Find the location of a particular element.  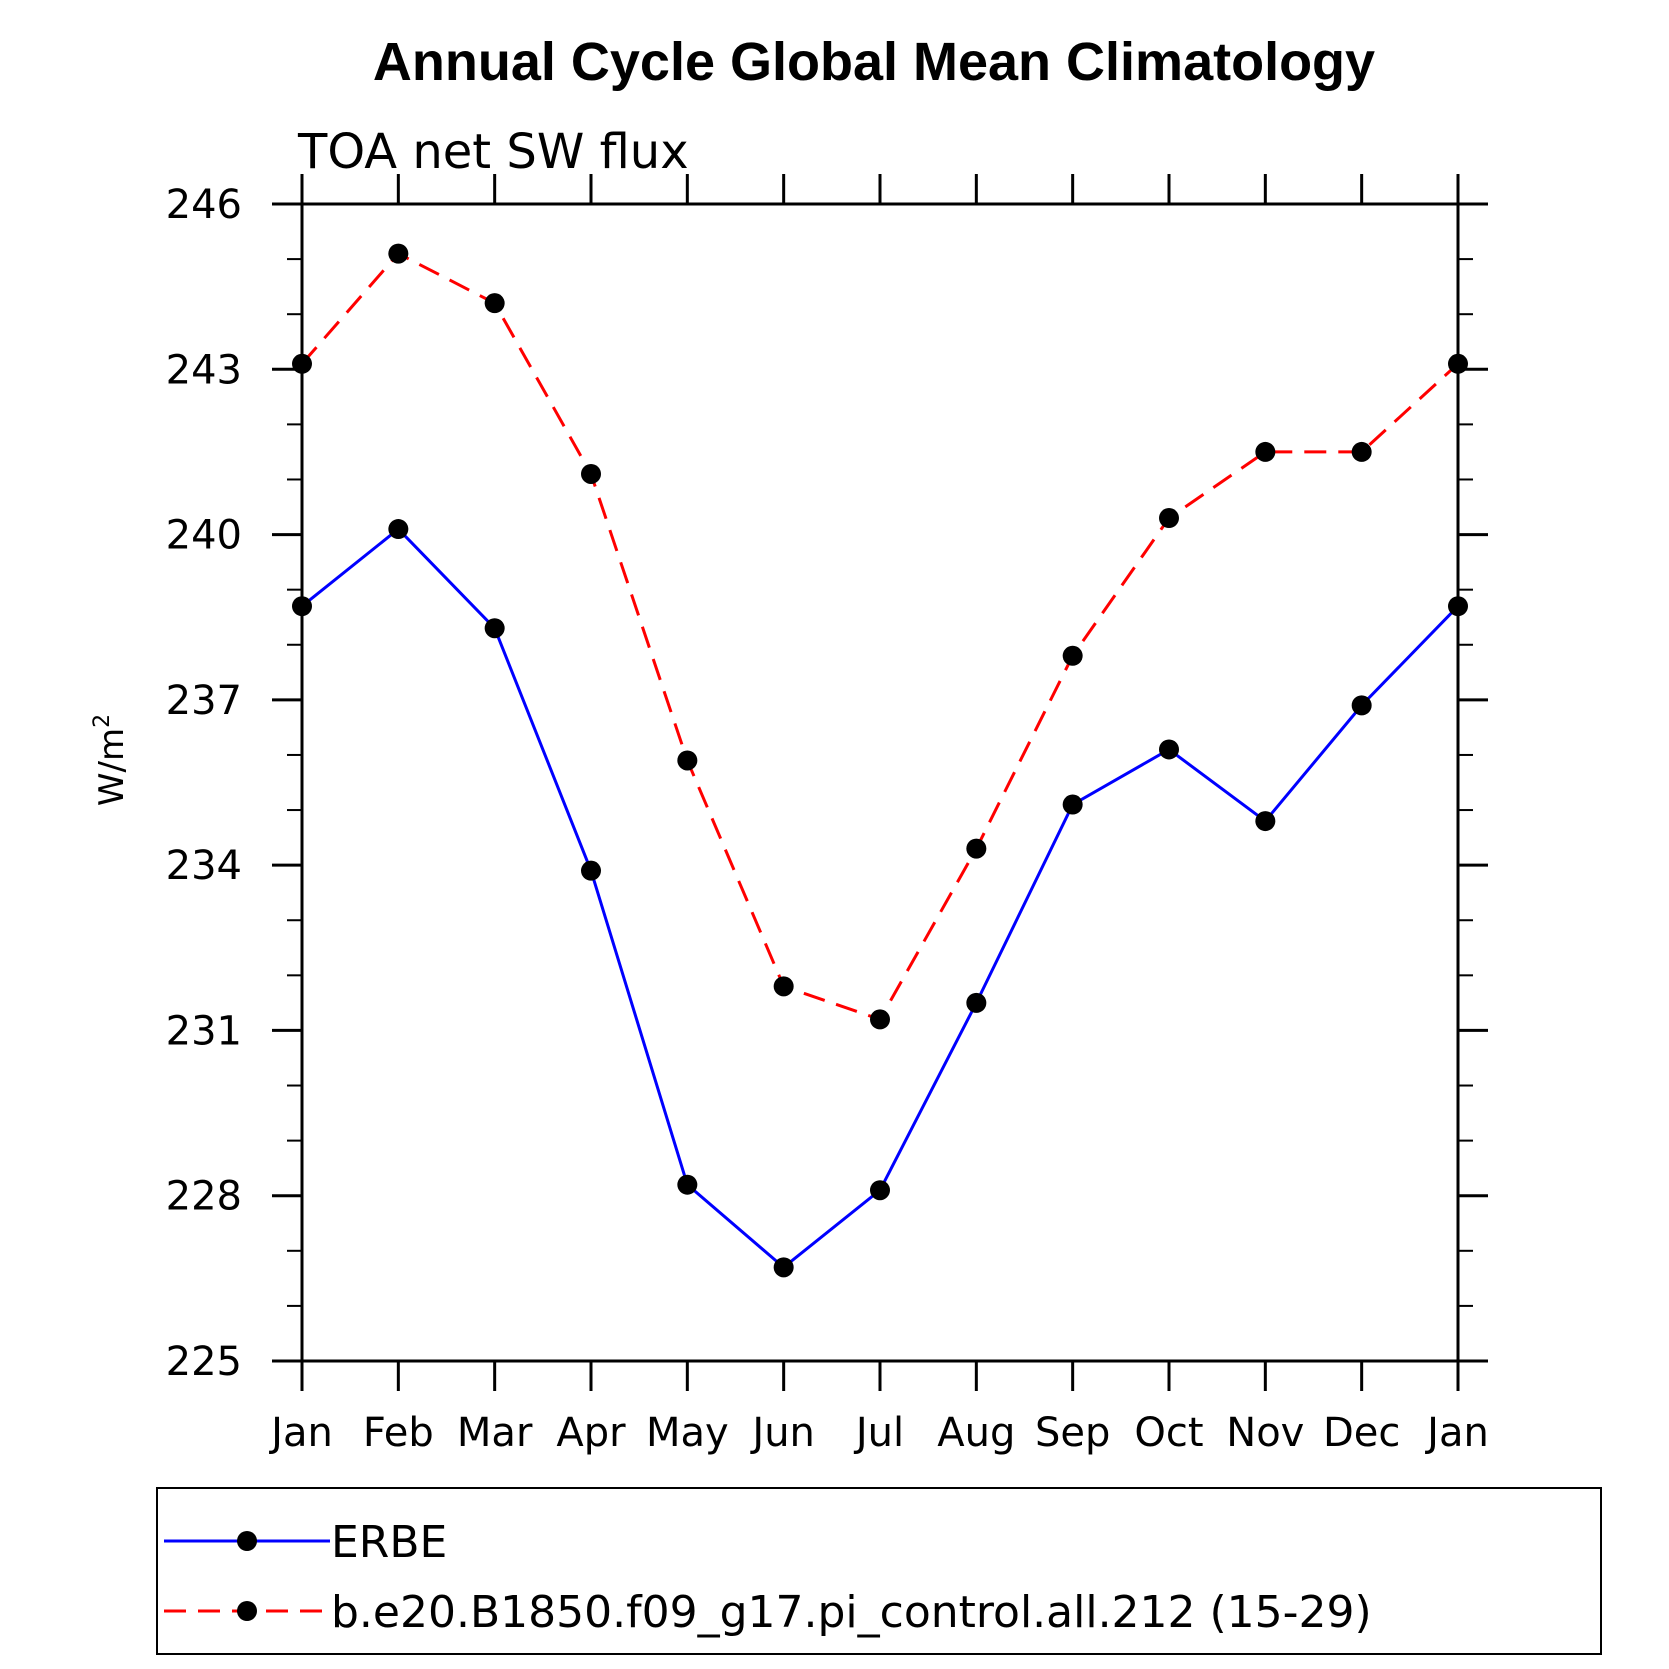

legend-box is located at coordinates (879, 1571).